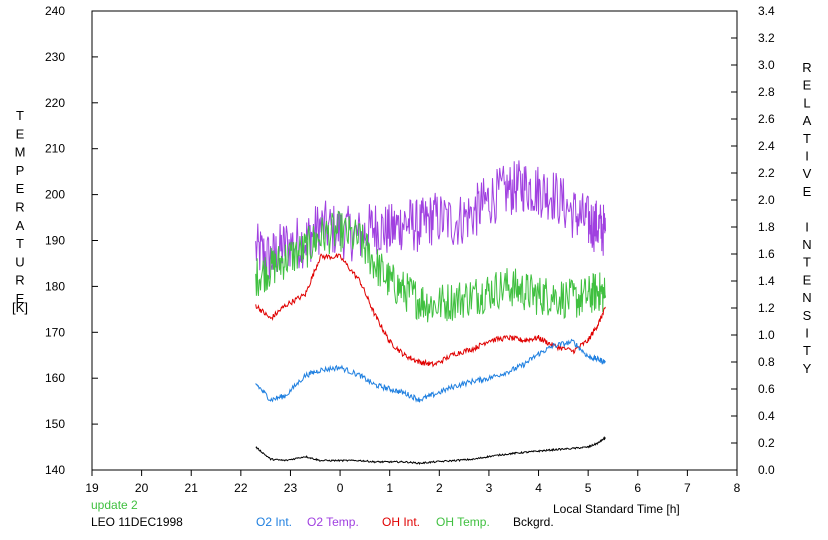 This screenshot has height=540, width=828. Describe the element at coordinates (55, 241) in the screenshot. I see `left-tick-label: 190` at that location.